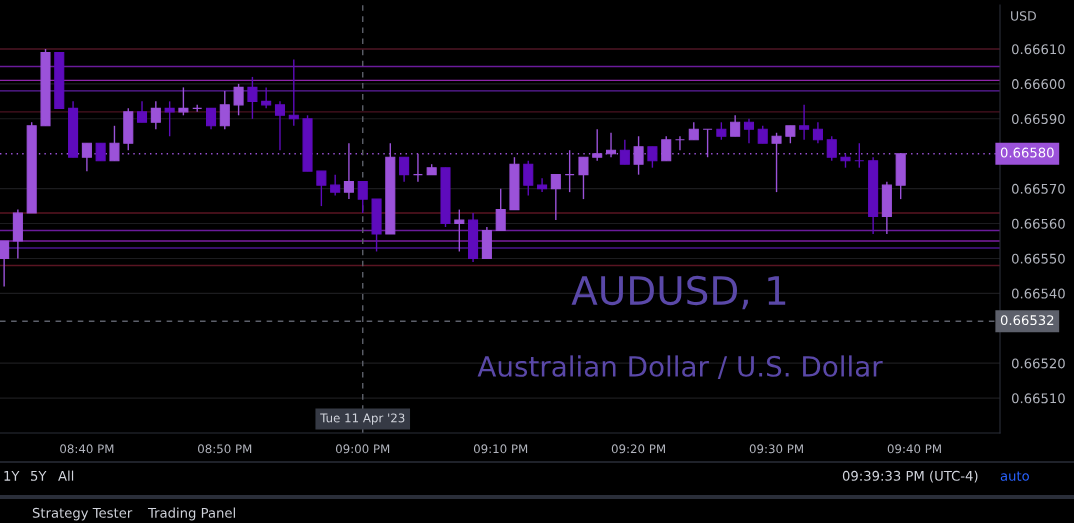 Image resolution: width=1074 pixels, height=523 pixels. Describe the element at coordinates (500, 449) in the screenshot. I see `x-tick-label: 09:10 PM` at that location.